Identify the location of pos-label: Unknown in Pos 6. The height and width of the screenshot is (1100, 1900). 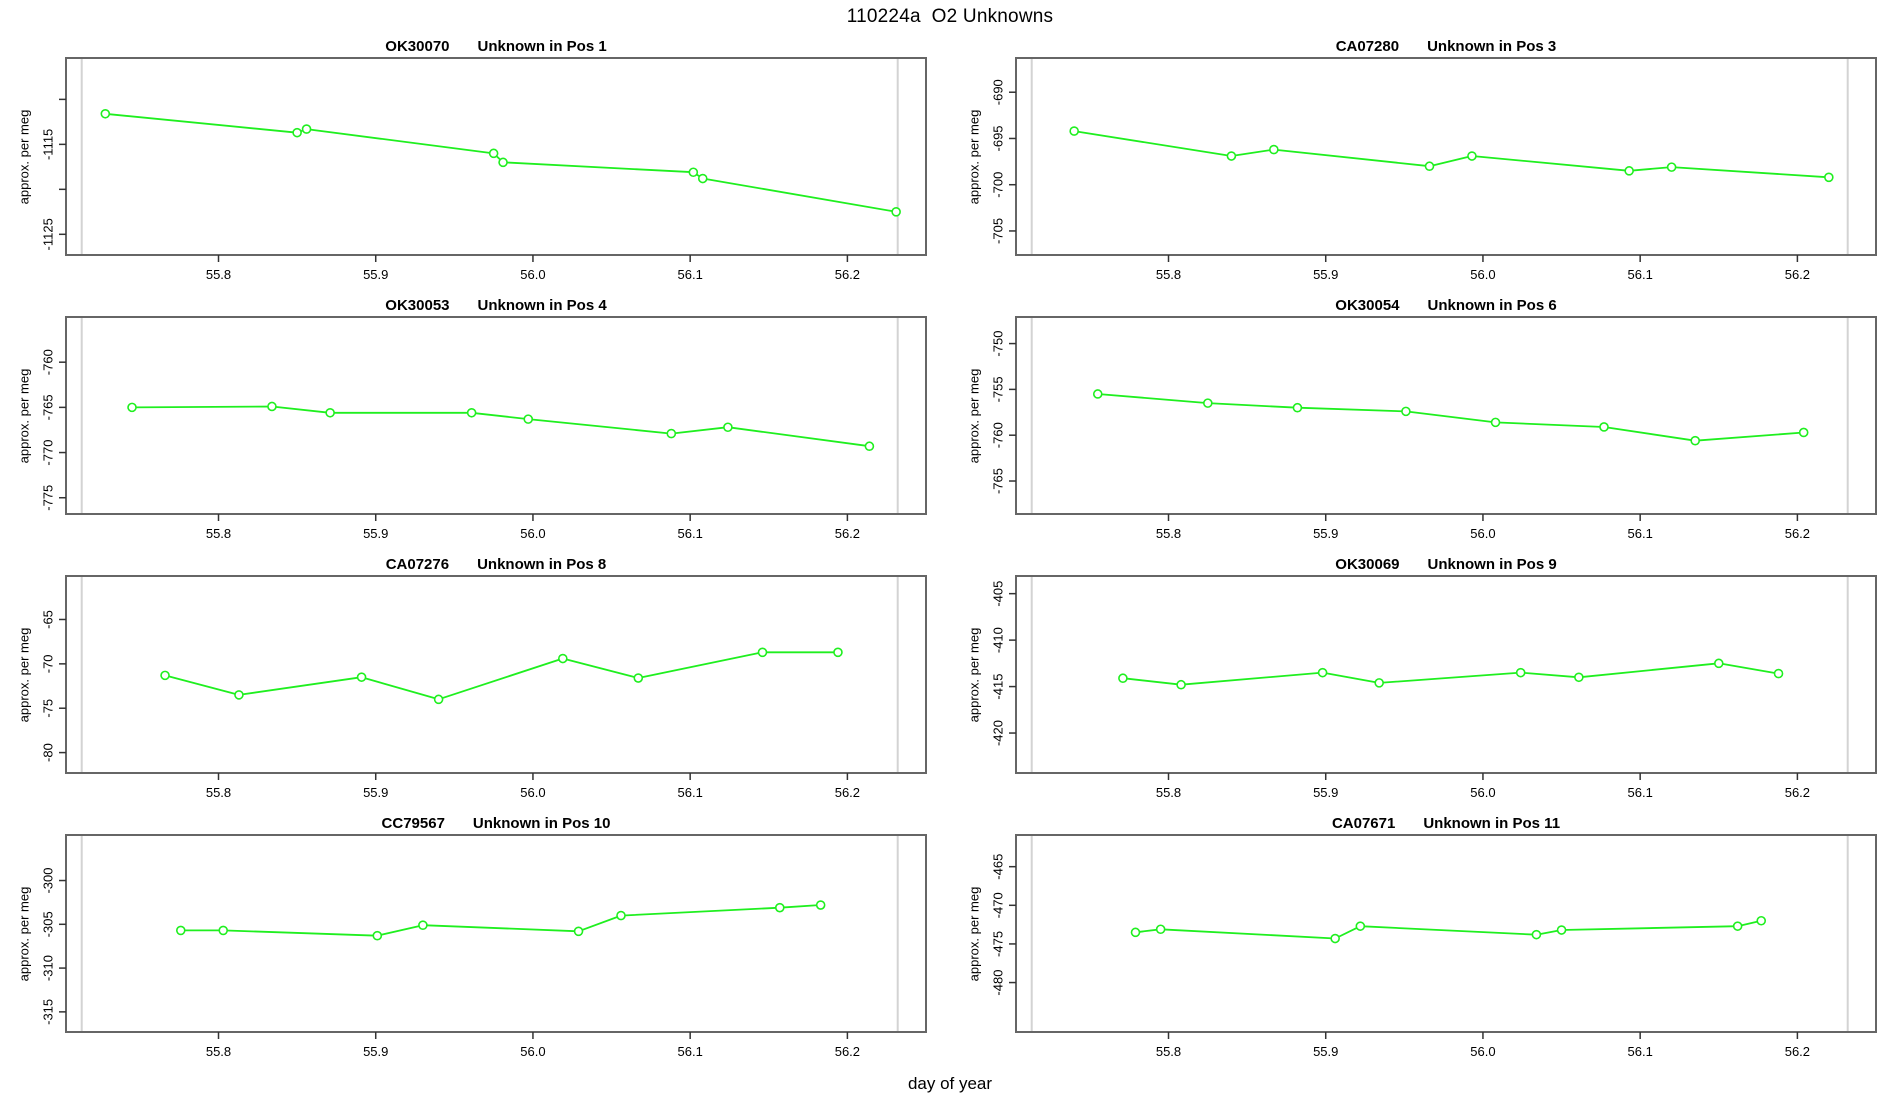
(1492, 305).